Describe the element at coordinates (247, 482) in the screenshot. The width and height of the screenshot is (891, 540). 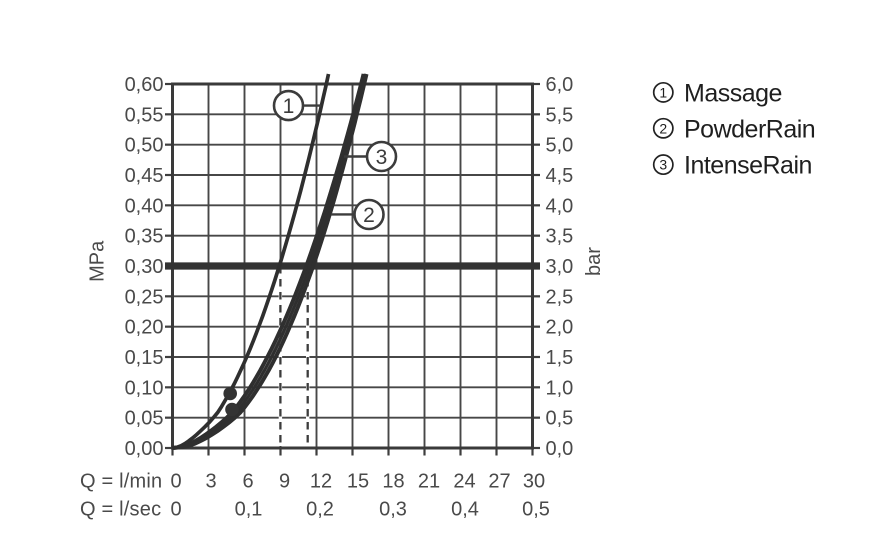
I see `svg-text: 6` at that location.